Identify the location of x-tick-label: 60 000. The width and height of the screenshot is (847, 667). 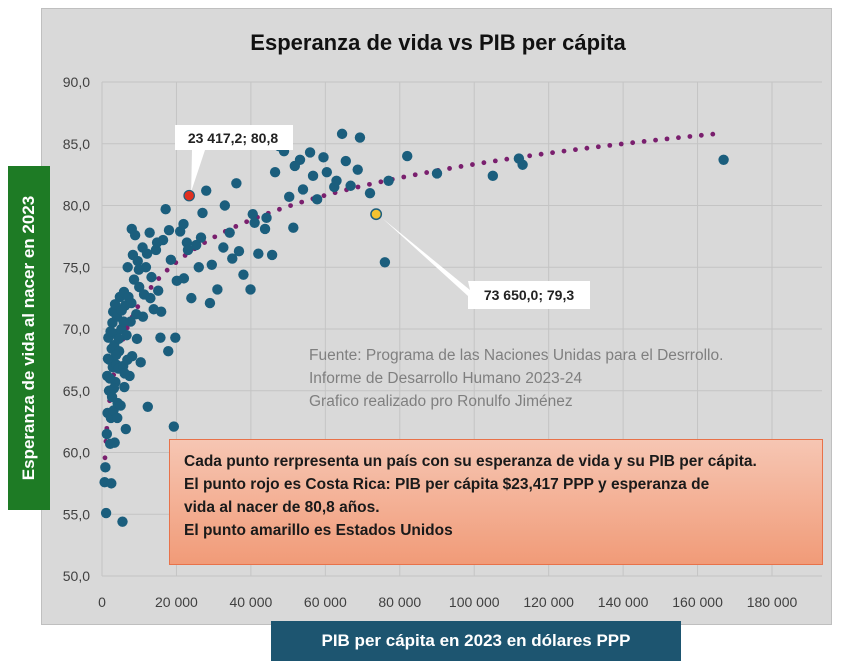
(325, 602).